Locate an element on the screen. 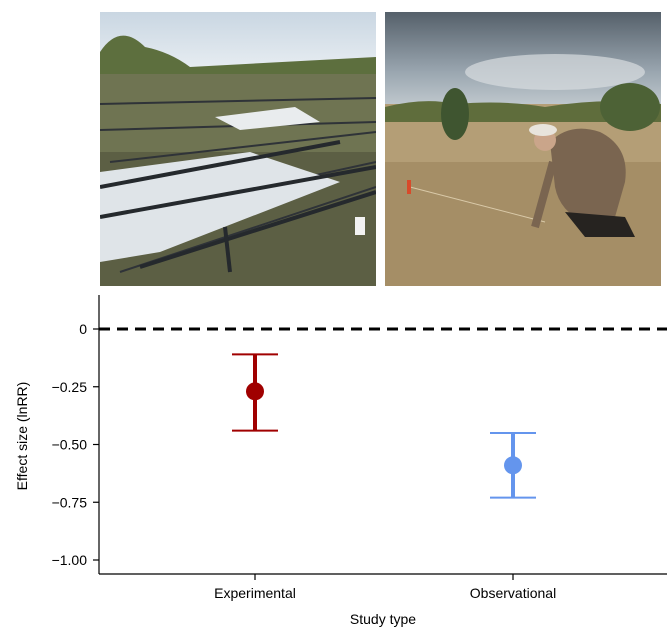  y-tick-label: −0.75 is located at coordinates (70, 502).